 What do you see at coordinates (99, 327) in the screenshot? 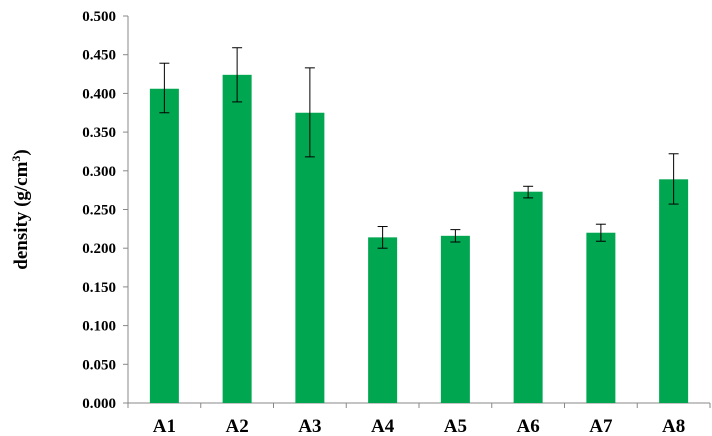
I see `y-tick-label: 0.100` at bounding box center [99, 327].